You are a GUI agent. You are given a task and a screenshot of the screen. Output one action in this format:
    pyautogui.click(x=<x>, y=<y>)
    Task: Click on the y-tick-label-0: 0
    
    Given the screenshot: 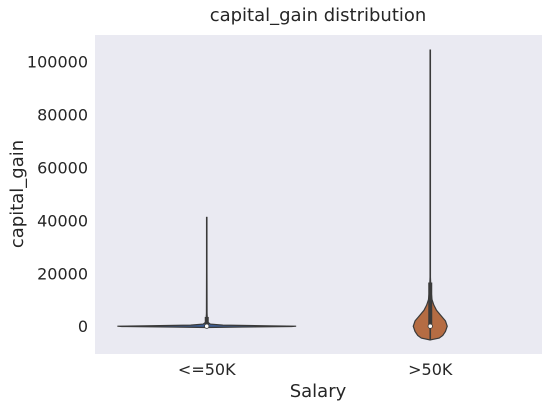 What is the action you would take?
    pyautogui.click(x=83, y=326)
    